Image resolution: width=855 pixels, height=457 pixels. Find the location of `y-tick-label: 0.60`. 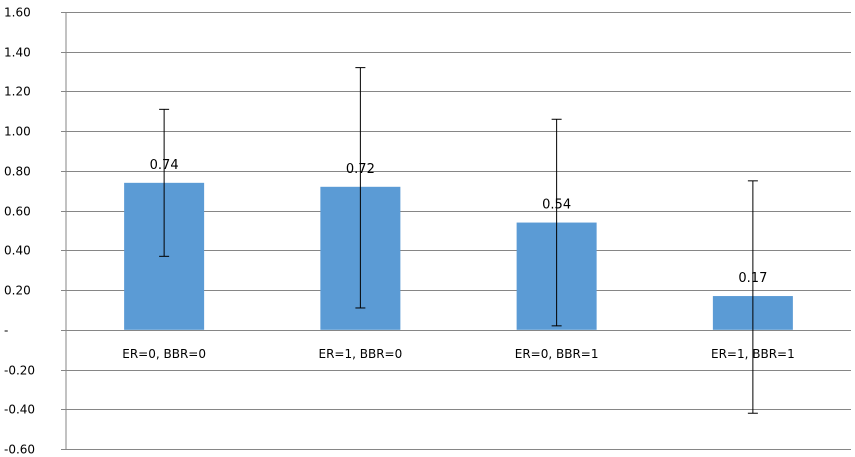

y-tick-label: 0.60 is located at coordinates (17, 212).